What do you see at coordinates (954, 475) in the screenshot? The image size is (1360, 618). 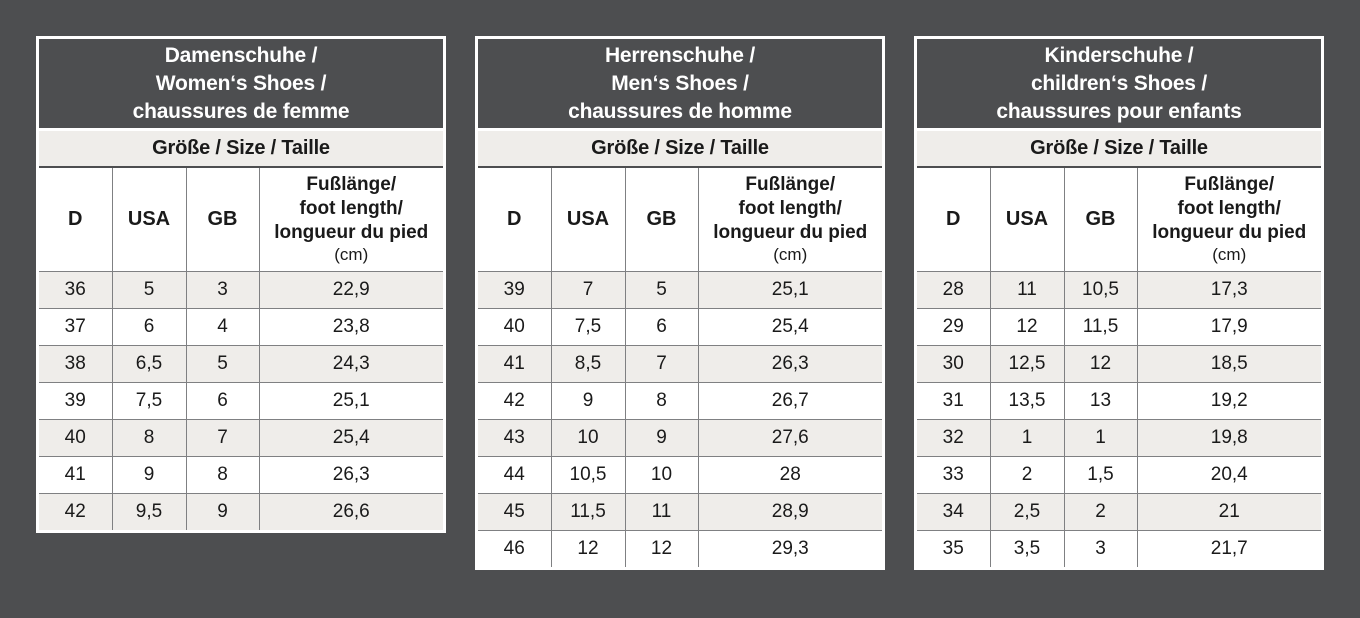 I see `cell-d: 33` at bounding box center [954, 475].